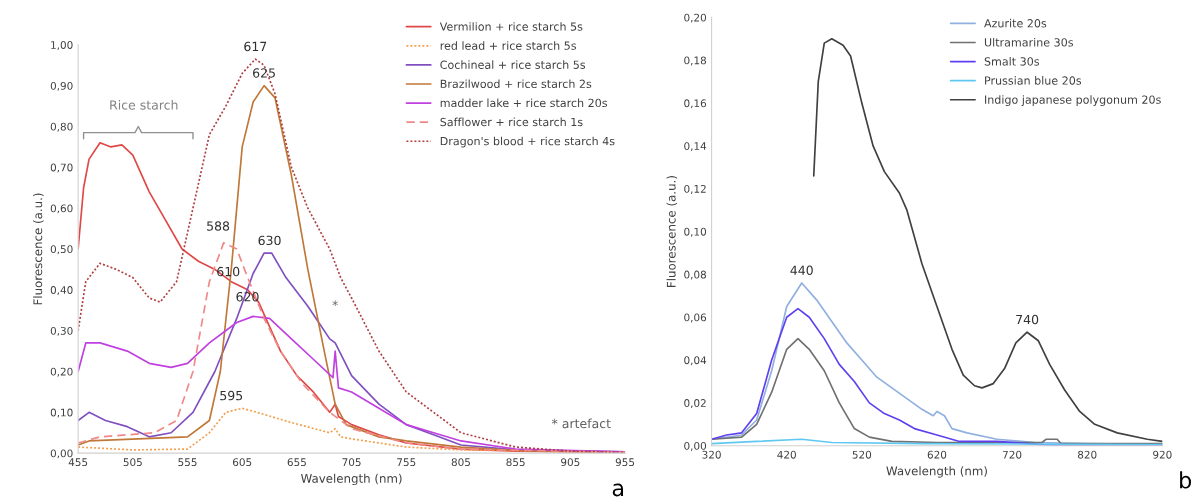  Describe the element at coordinates (516, 84) in the screenshot. I see `legend-label: Brazilwood + rice starch 2s` at that location.